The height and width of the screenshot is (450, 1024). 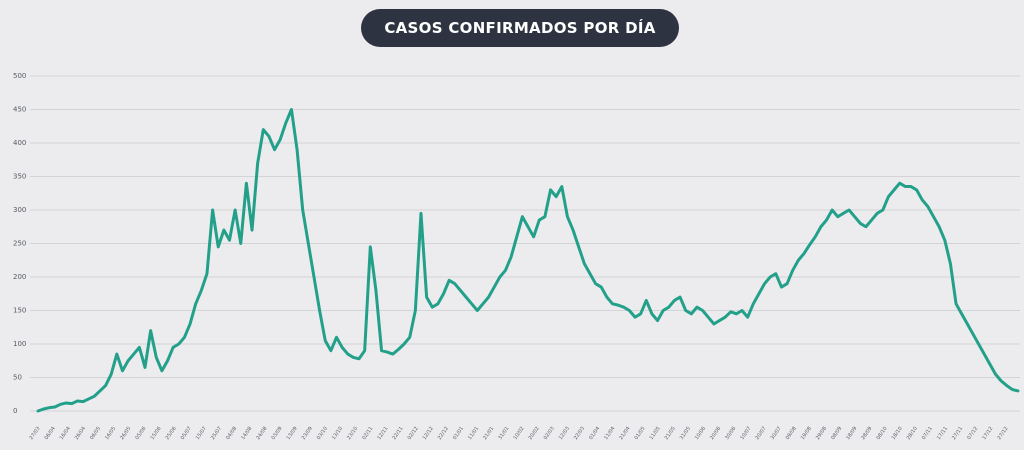 What do you see at coordinates (216, 433) in the screenshot?
I see `x-tick-label: 25/07` at bounding box center [216, 433].